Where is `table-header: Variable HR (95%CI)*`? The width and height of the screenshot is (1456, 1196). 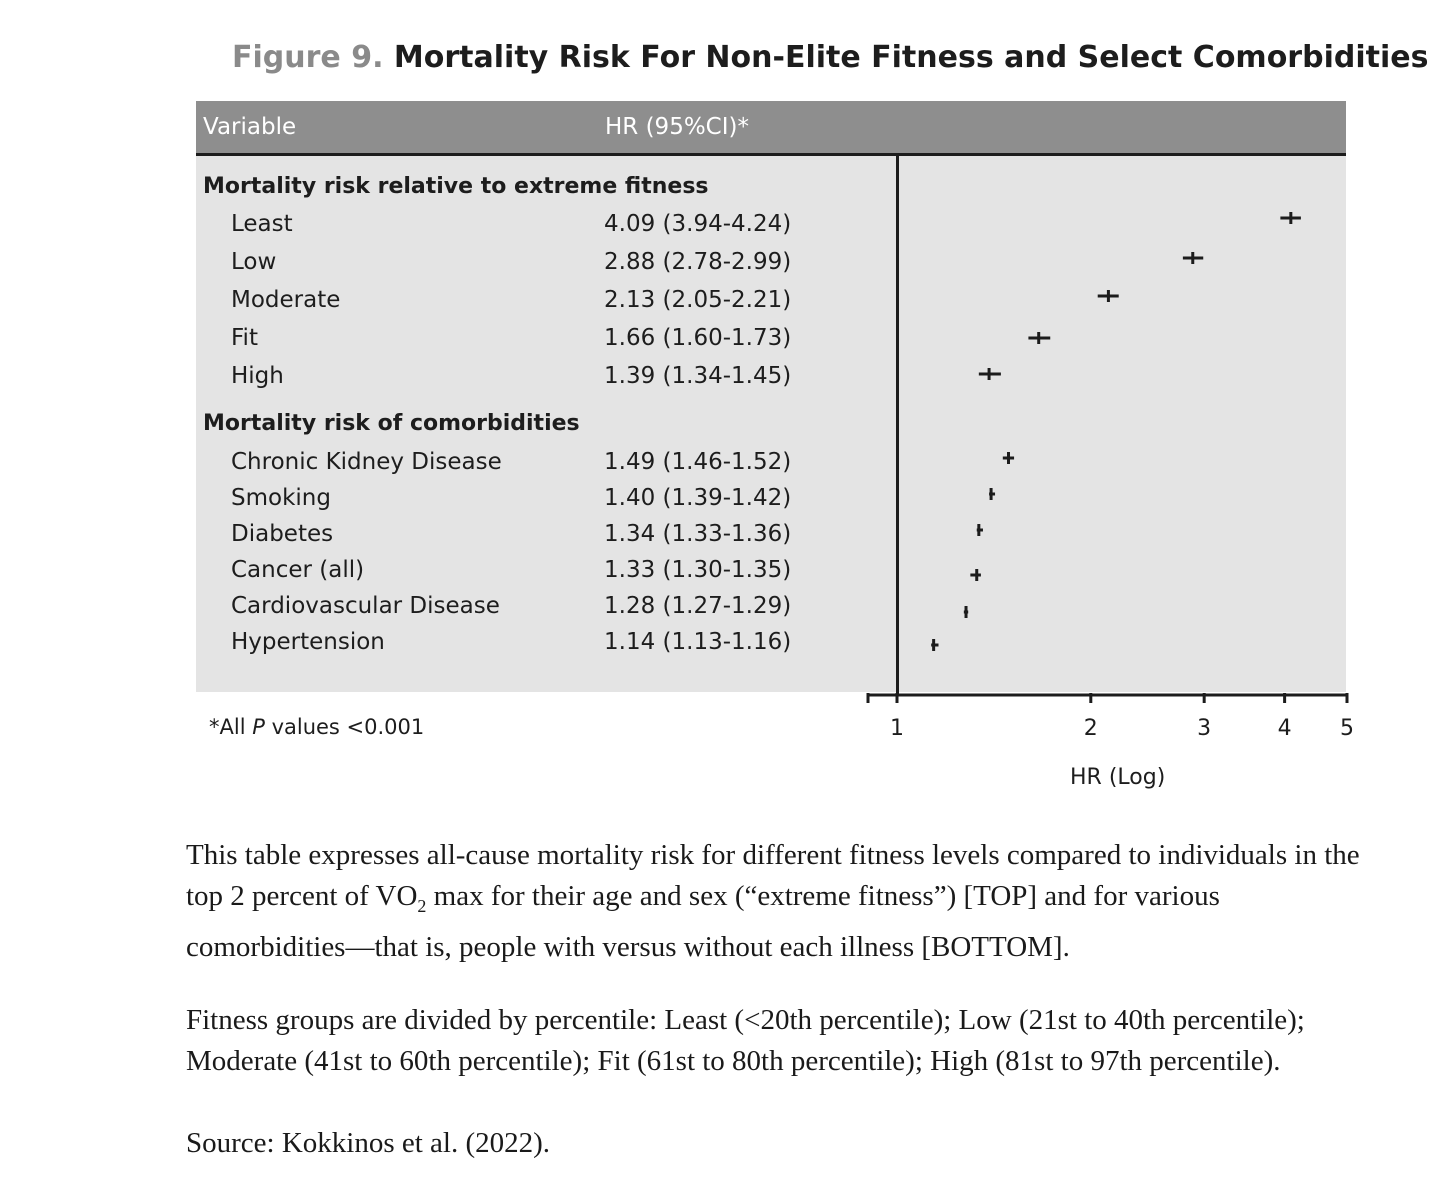 table-header: Variable HR (95%CI)* is located at coordinates (771, 128).